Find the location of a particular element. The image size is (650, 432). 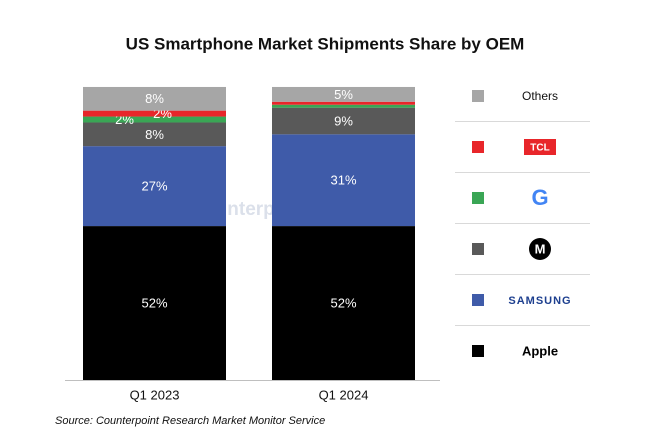

legend-label: TCL is located at coordinates (539, 148).